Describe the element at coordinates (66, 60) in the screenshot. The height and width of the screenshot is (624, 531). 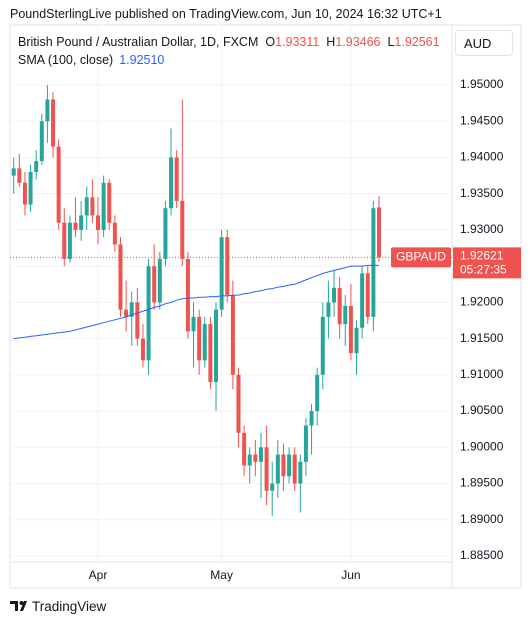
I see `sma-name: SMA (100, close)` at that location.